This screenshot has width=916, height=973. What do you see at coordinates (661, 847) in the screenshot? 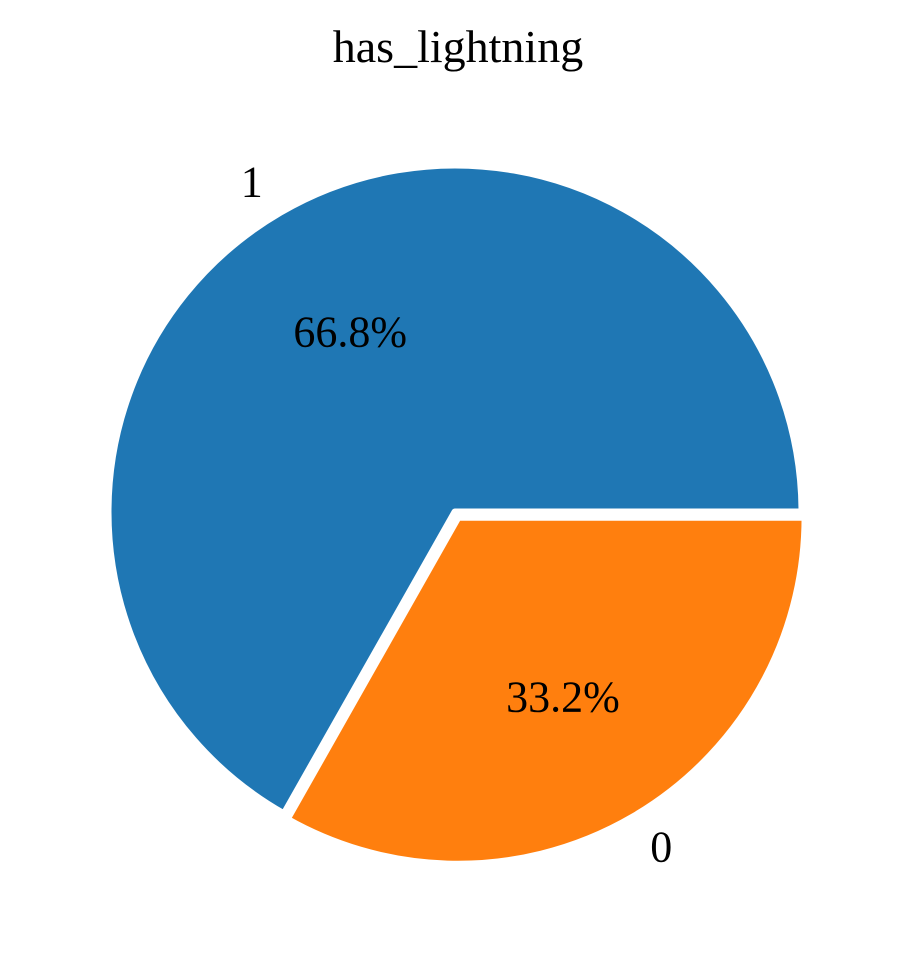
I see `slice-category-label: 0` at bounding box center [661, 847].